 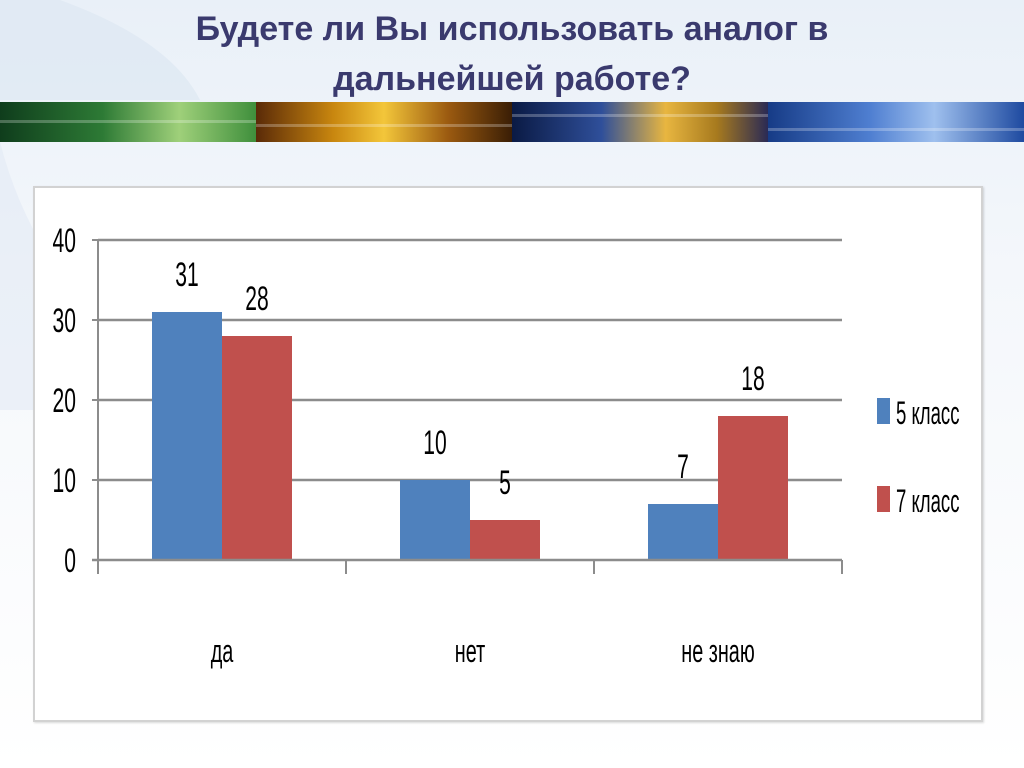 I want to click on y-tick-label-20: 20, so click(x=64, y=400).